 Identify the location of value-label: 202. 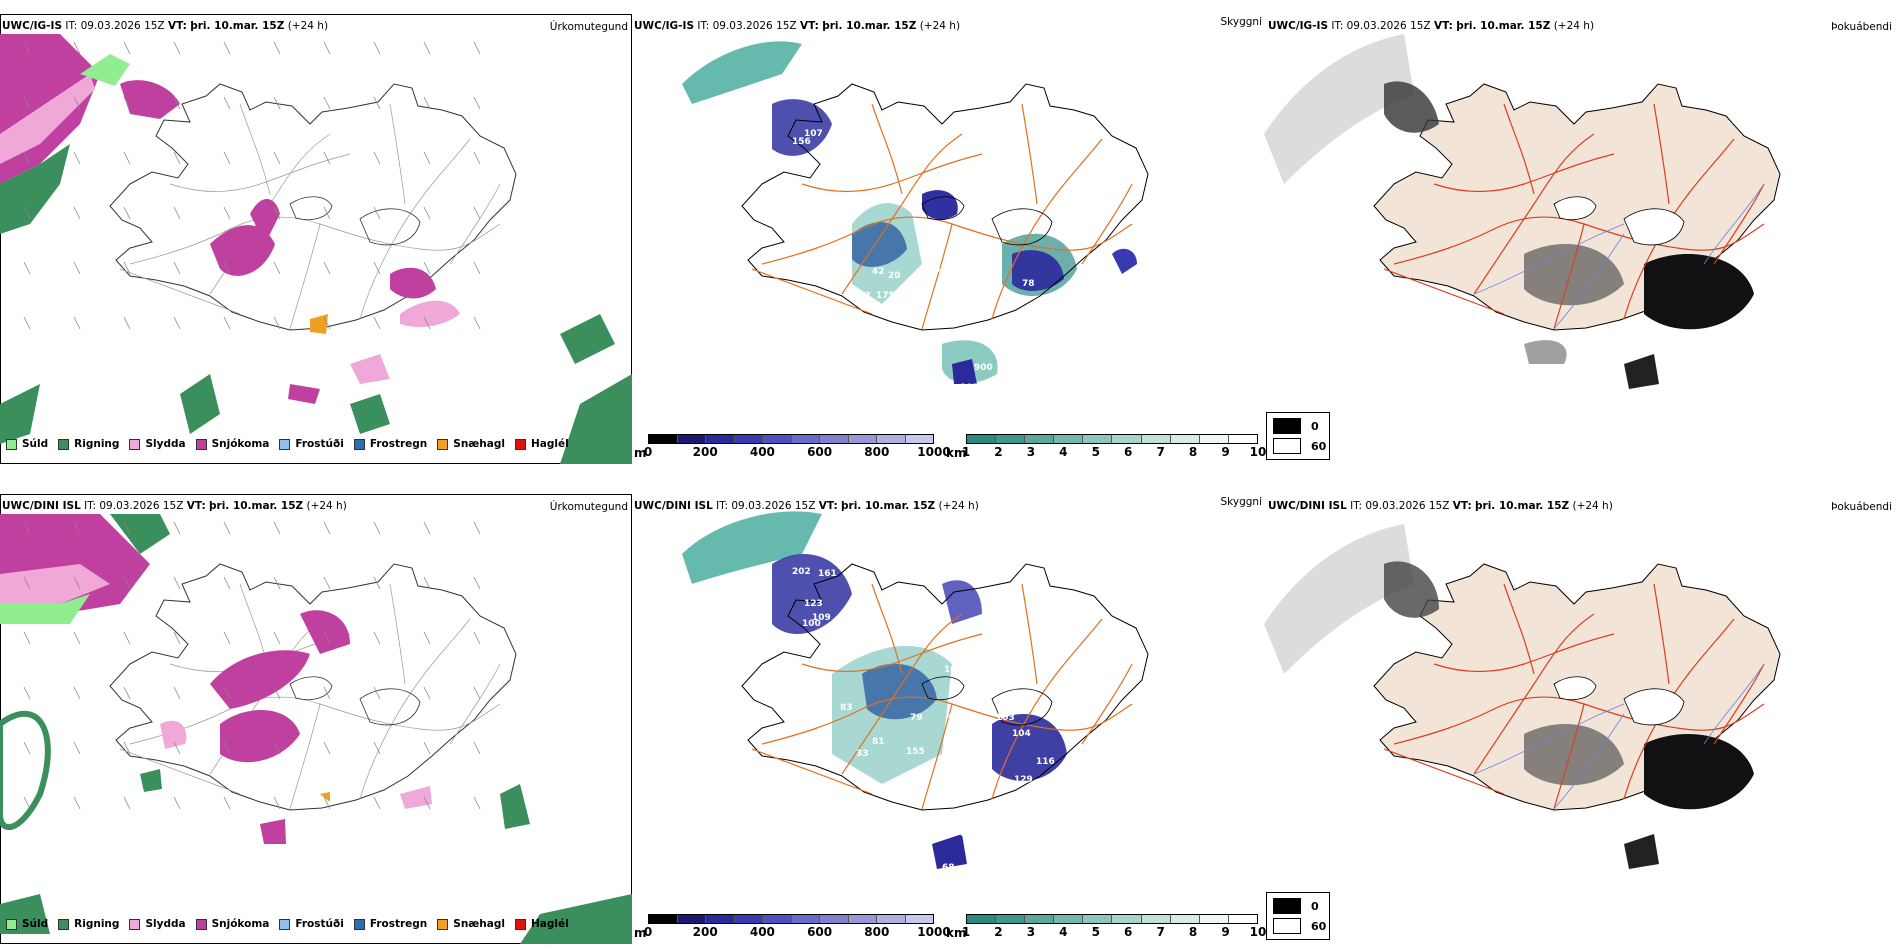
(801, 572).